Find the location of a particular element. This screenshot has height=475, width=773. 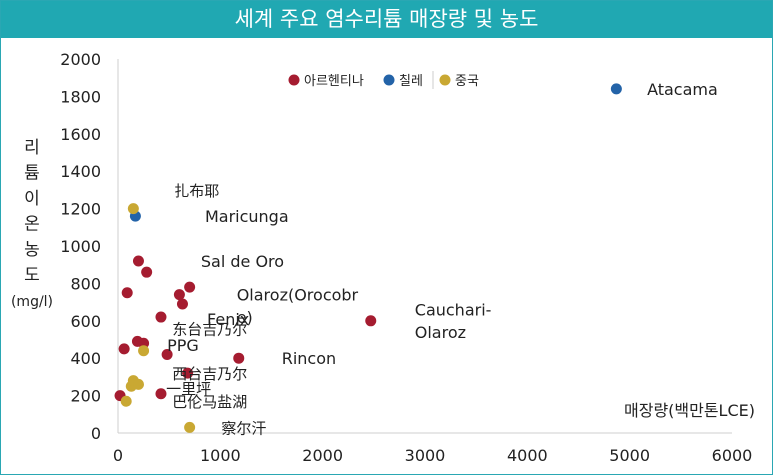

x-tick-label: 5000 is located at coordinates (629, 455).